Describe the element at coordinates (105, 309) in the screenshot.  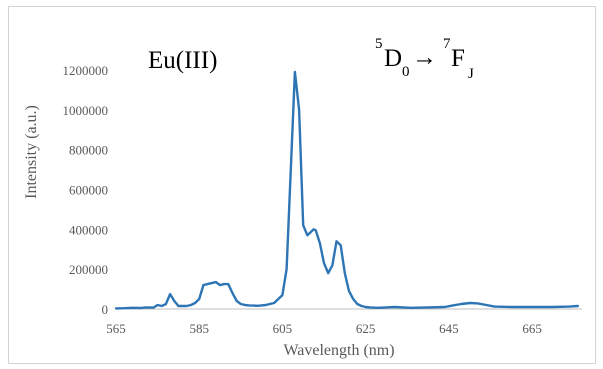
I see `y-tick-label: 0` at that location.